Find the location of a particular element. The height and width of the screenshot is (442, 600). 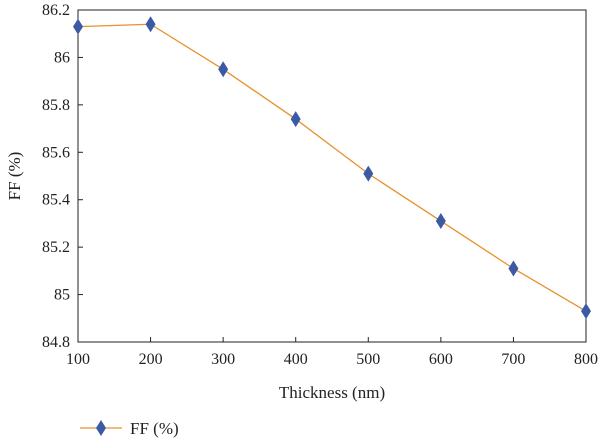

y-tick-label: 85.2 is located at coordinates (56, 247).